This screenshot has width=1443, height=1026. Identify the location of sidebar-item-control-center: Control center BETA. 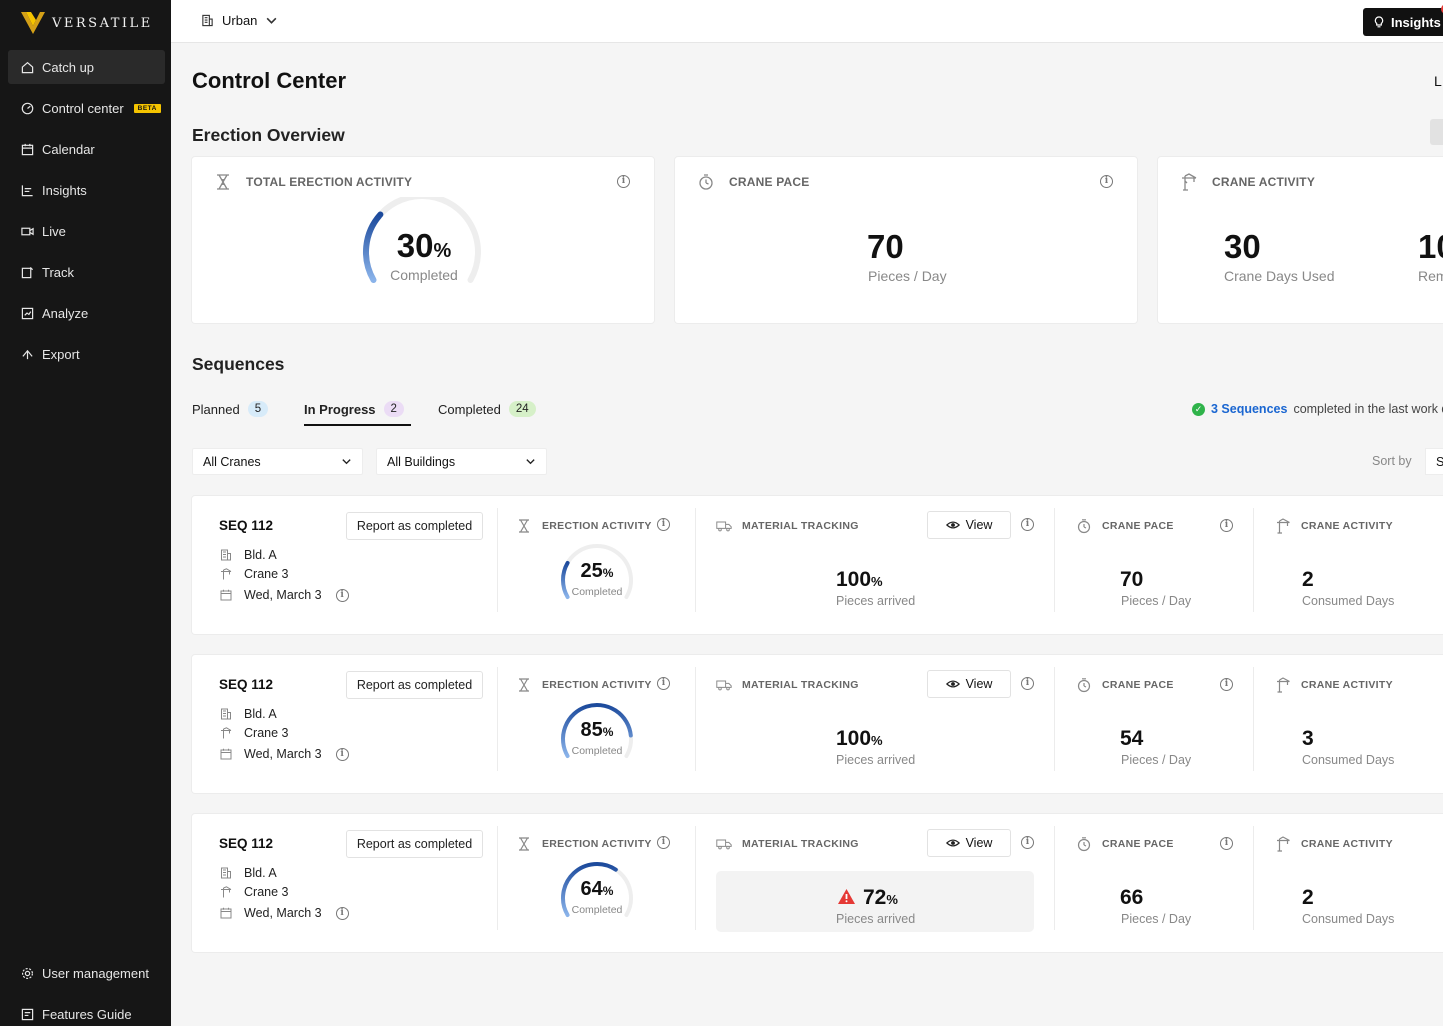
(86, 108).